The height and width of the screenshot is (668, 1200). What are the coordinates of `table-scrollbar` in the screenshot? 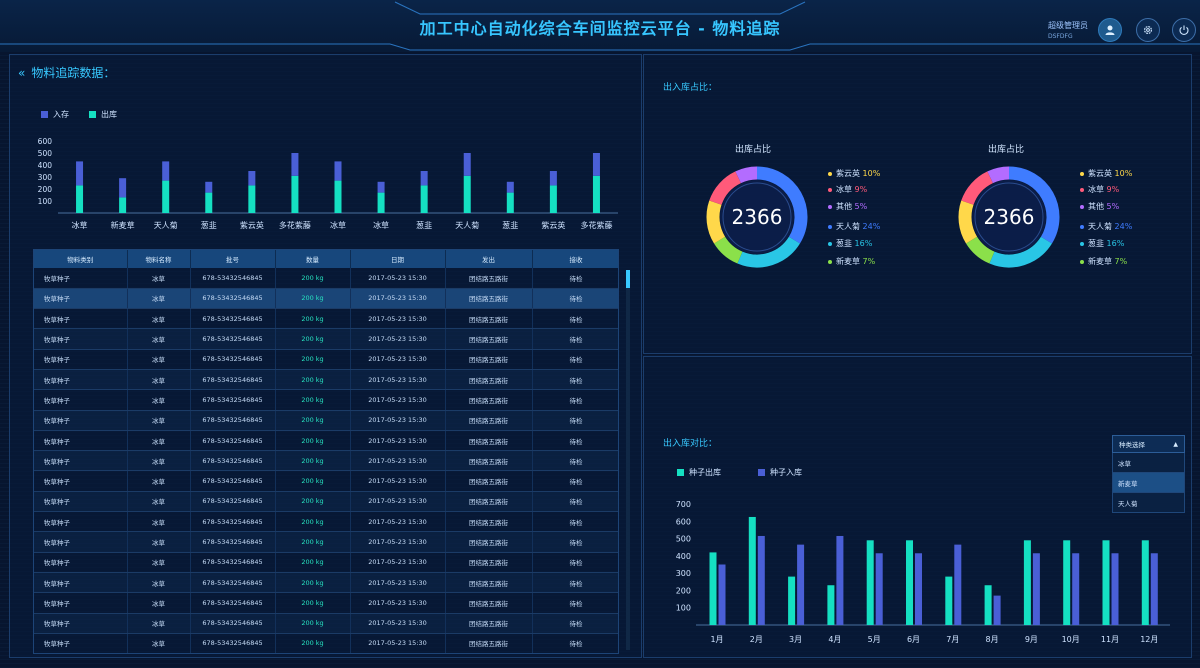 It's located at (628, 460).